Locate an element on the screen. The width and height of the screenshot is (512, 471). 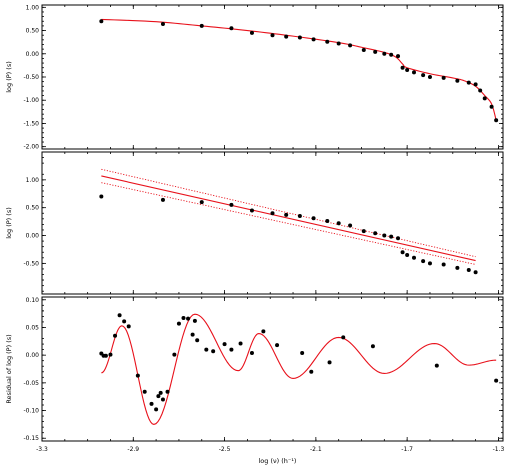
y-tick-label: 0.10 is located at coordinates (33, 300).